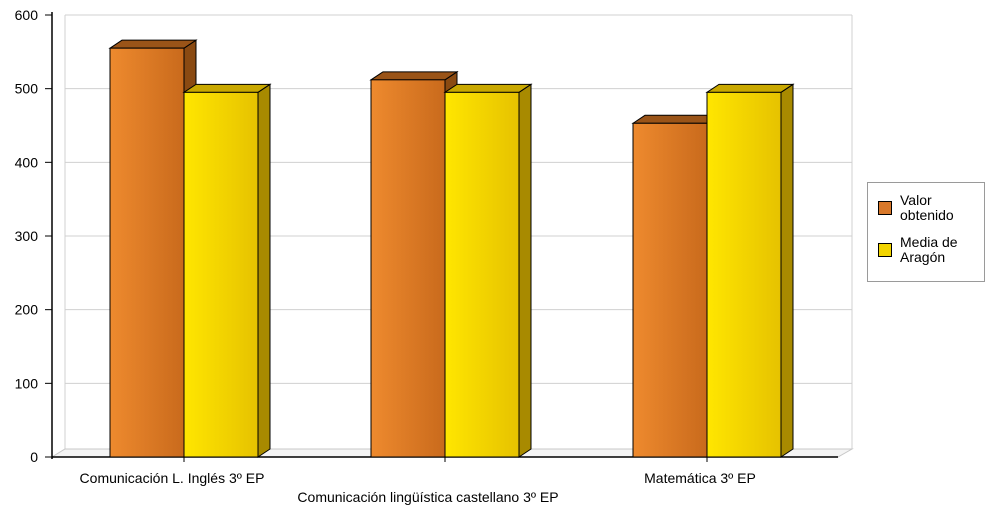  I want to click on legend-swatch-orange, so click(885, 208).